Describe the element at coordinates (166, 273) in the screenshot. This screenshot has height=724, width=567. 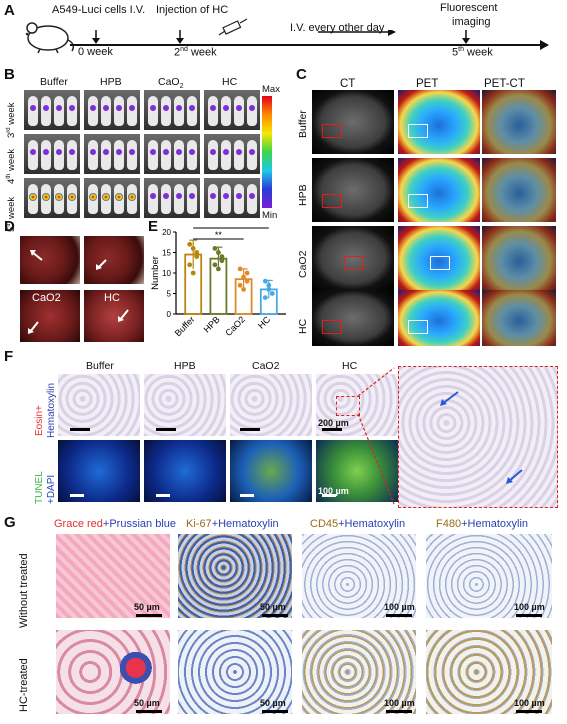
I see `y-tick-label: 10` at that location.